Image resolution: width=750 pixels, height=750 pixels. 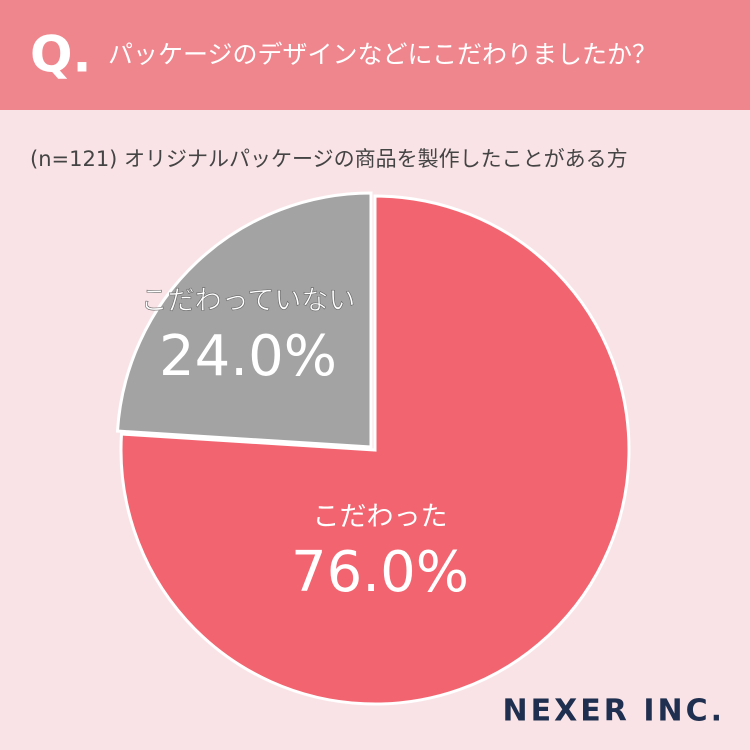 I want to click on subtitle: (n=121) オリジナルパッケージの商品を製作したことがある方, so click(x=329, y=159).